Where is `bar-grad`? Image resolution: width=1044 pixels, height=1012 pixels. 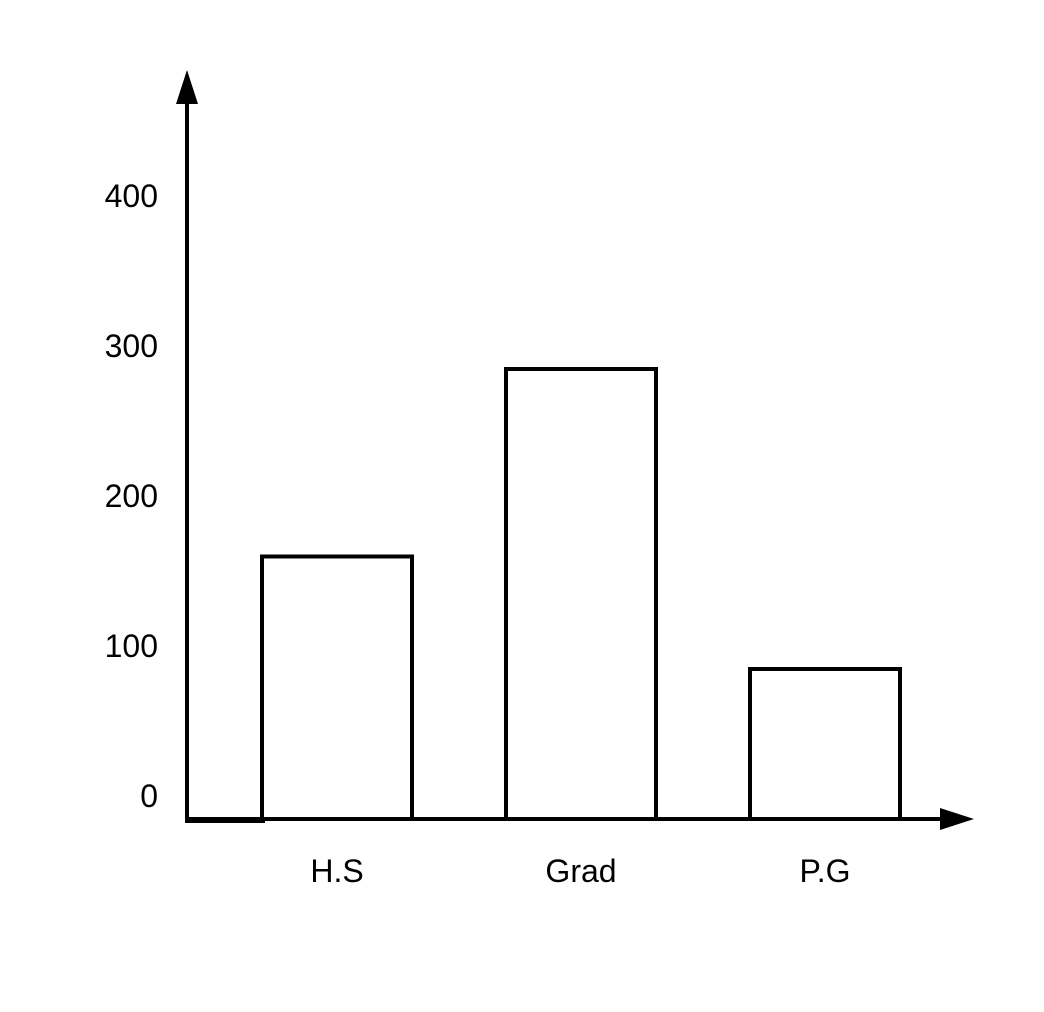
bar-grad is located at coordinates (581, 594).